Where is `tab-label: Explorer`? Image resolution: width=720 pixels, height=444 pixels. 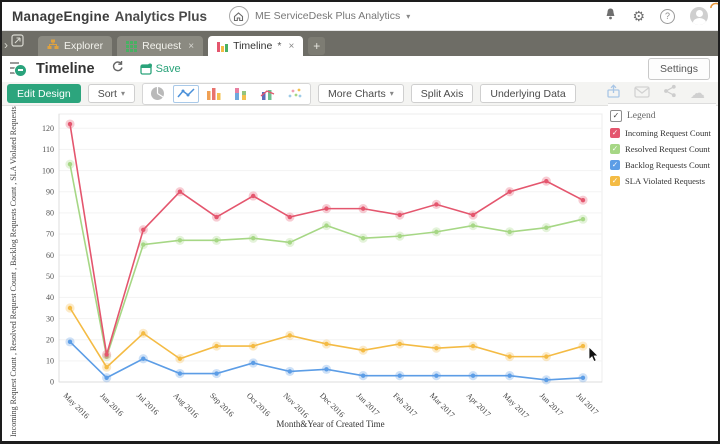
tab-label: Explorer is located at coordinates (84, 46).